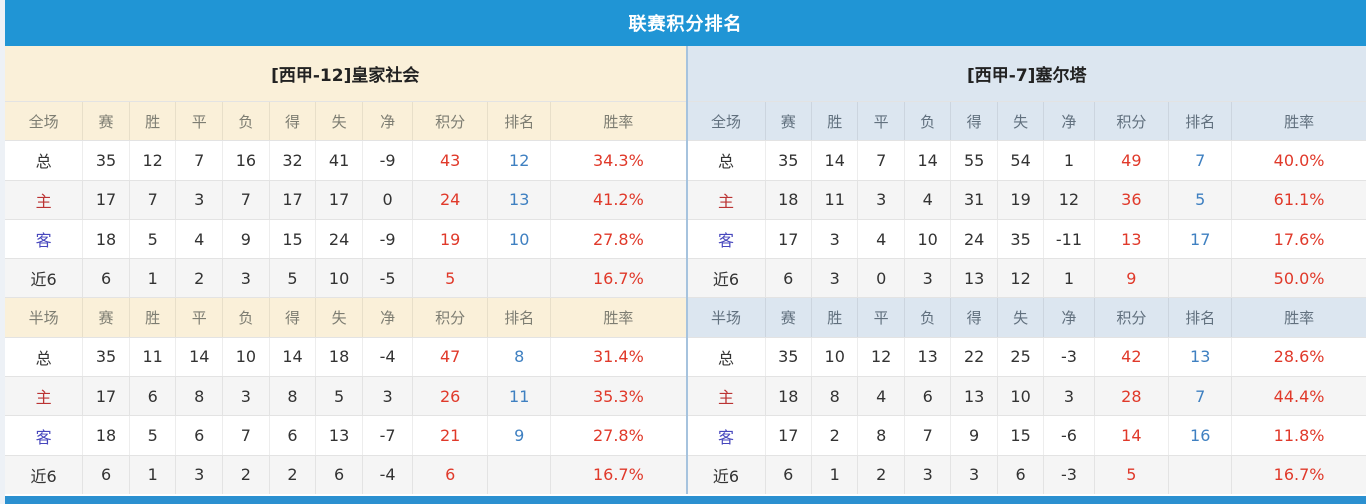 The height and width of the screenshot is (504, 1366). I want to click on column-header-row: 全场赛胜平负得失净积分 排名 胜率, so click(1026, 121).